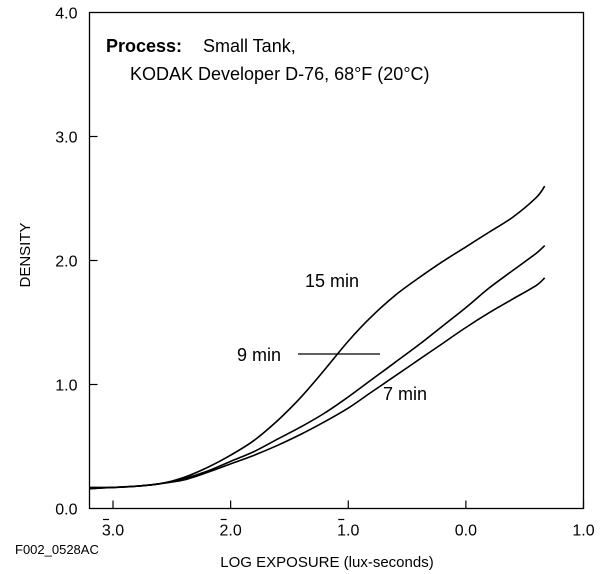  I want to click on y-tick-label: 4.0, so click(66, 14).